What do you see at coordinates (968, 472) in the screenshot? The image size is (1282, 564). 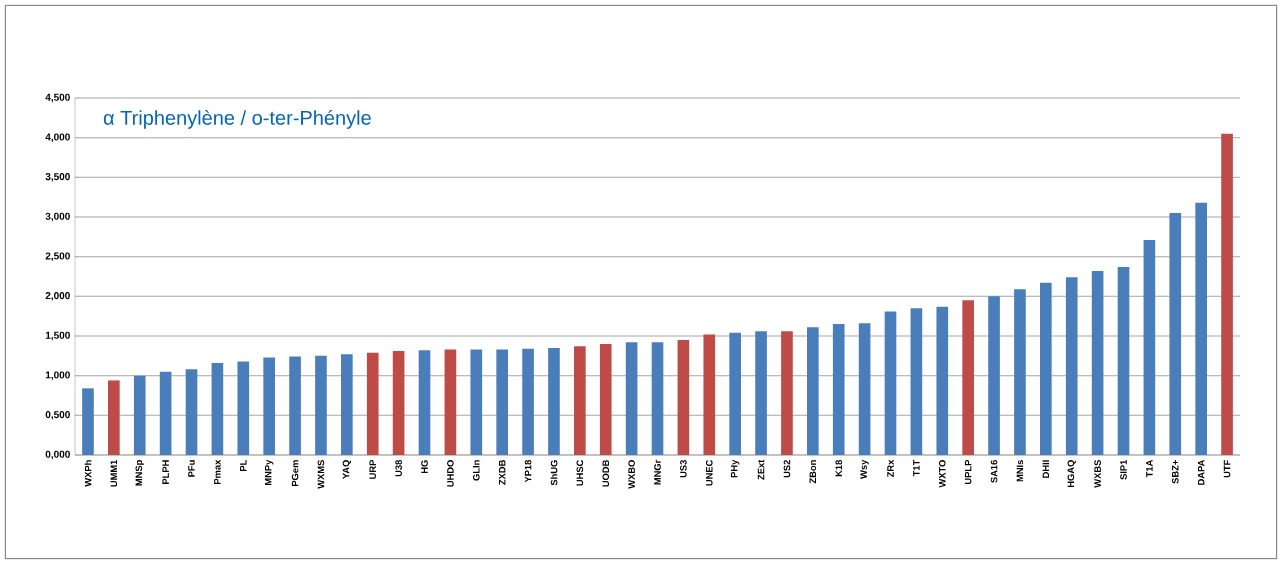 I see `x-tick-label: UPLP` at bounding box center [968, 472].